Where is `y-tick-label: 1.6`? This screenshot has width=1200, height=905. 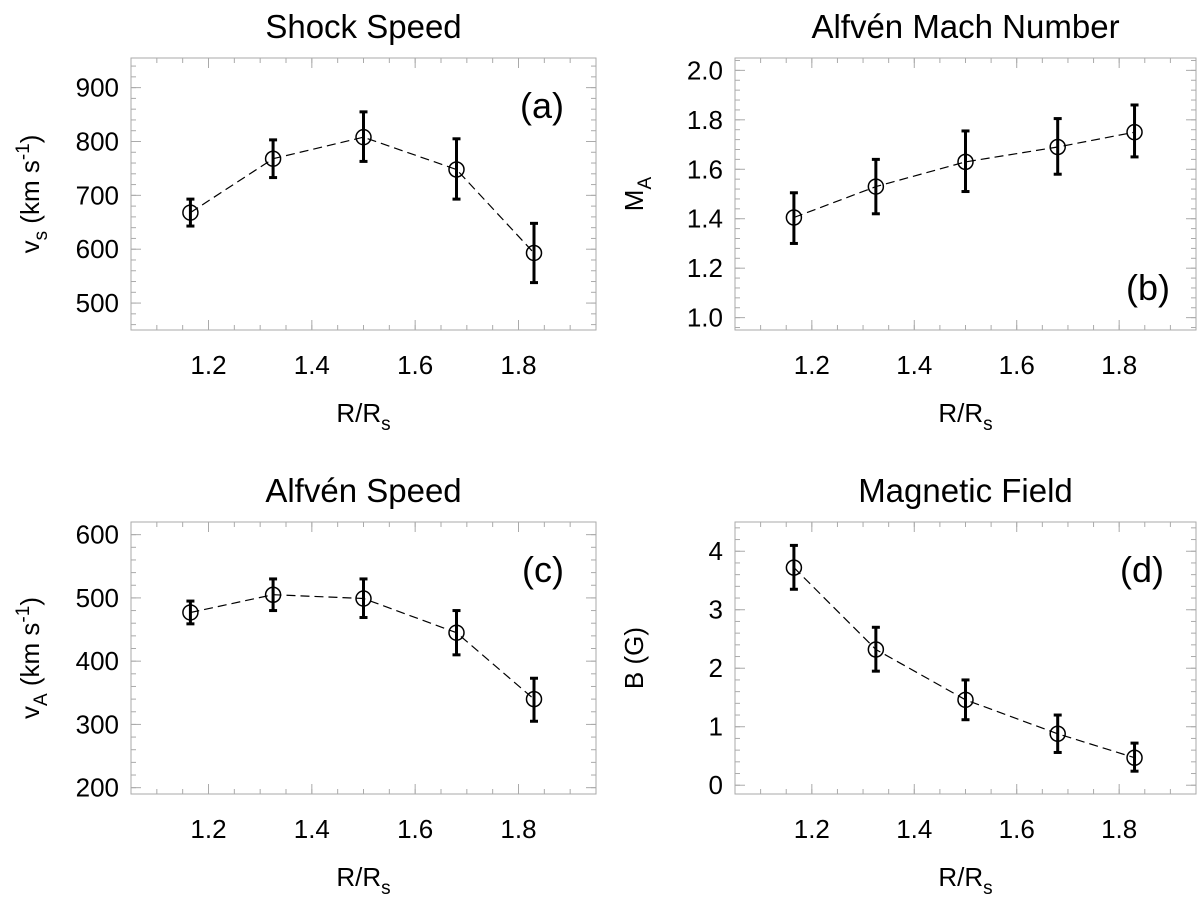 y-tick-label: 1.6 is located at coordinates (705, 169).